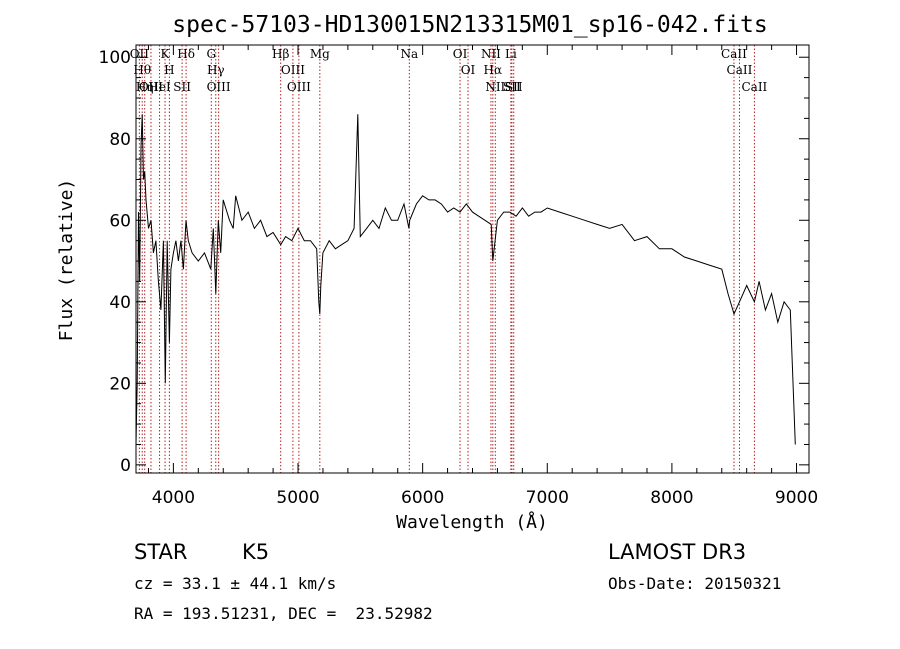 The width and height of the screenshot is (900, 649). Describe the element at coordinates (409, 54) in the screenshot. I see `line-marker-label: Na` at that location.